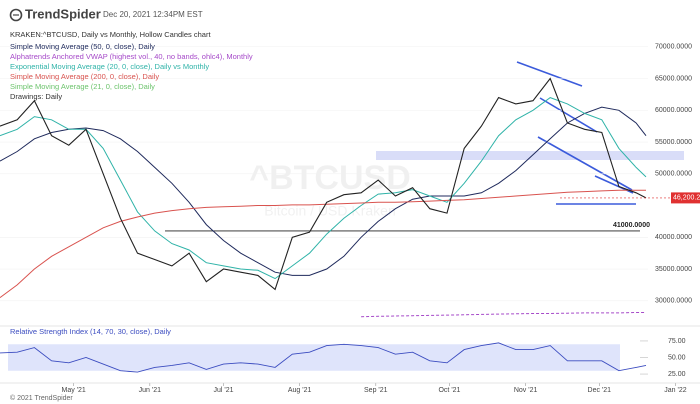 This screenshot has width=700, height=404. Describe the element at coordinates (675, 390) in the screenshot. I see `x-tick-label: Jan '22` at that location.